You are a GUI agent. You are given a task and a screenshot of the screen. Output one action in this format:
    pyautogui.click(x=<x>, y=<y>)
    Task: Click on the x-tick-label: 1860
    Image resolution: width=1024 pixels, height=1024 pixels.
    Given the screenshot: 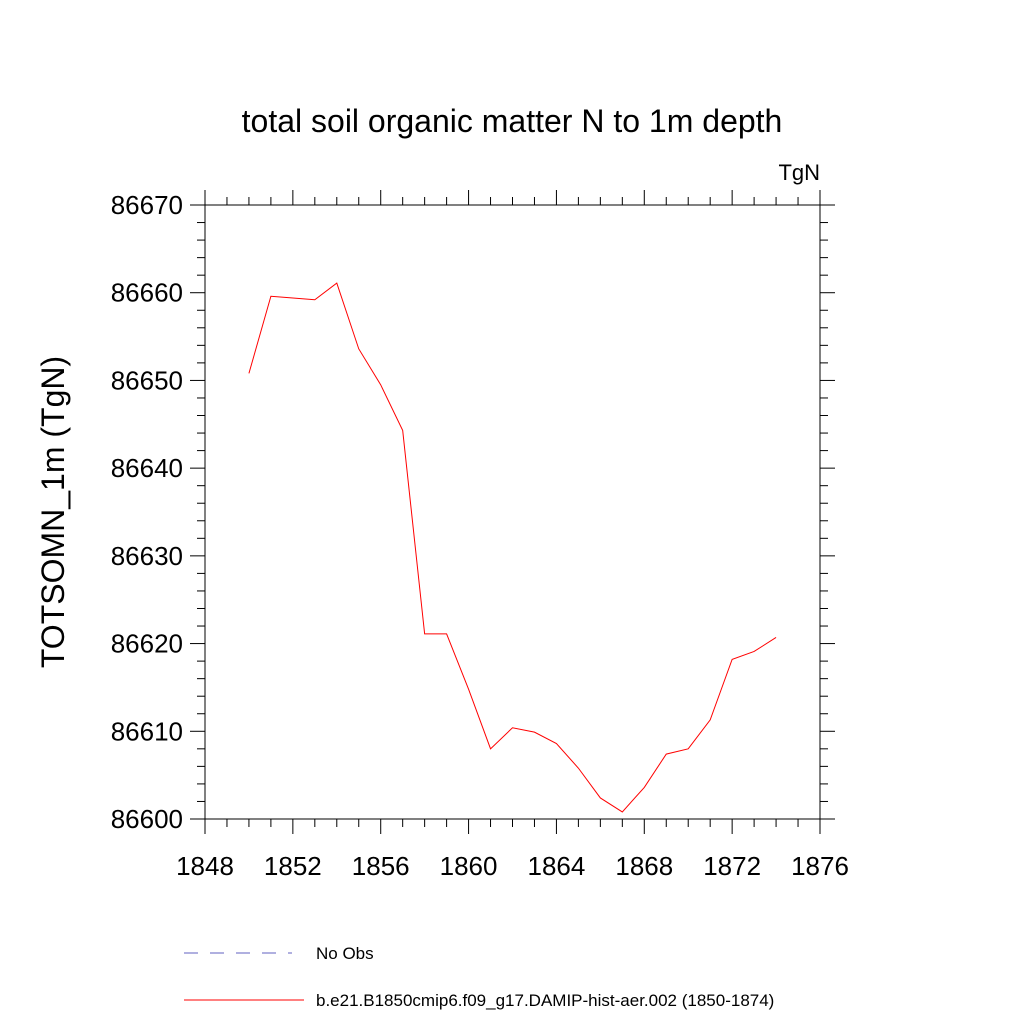 What is the action you would take?
    pyautogui.click(x=469, y=866)
    